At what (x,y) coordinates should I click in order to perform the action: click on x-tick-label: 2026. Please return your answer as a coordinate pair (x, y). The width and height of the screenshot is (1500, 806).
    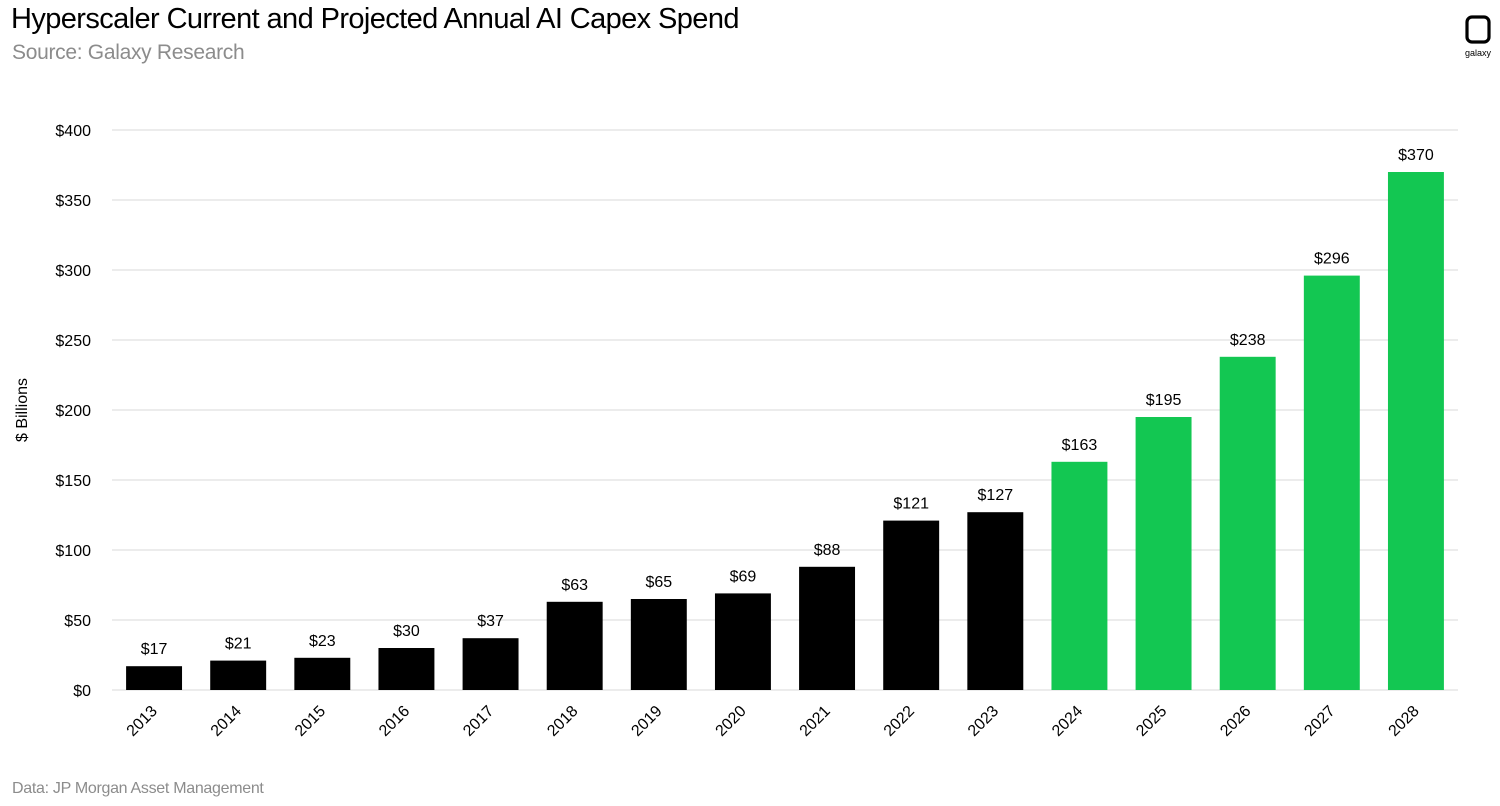
    Looking at the image, I should click on (1235, 721).